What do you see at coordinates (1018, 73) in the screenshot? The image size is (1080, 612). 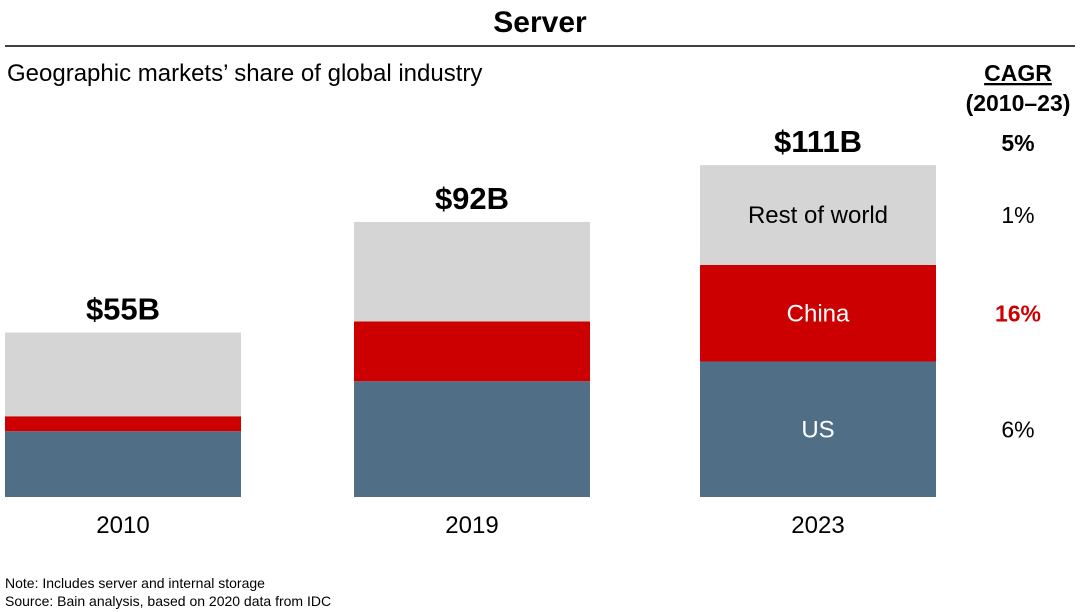 I see `cagr-header: CAGR` at bounding box center [1018, 73].